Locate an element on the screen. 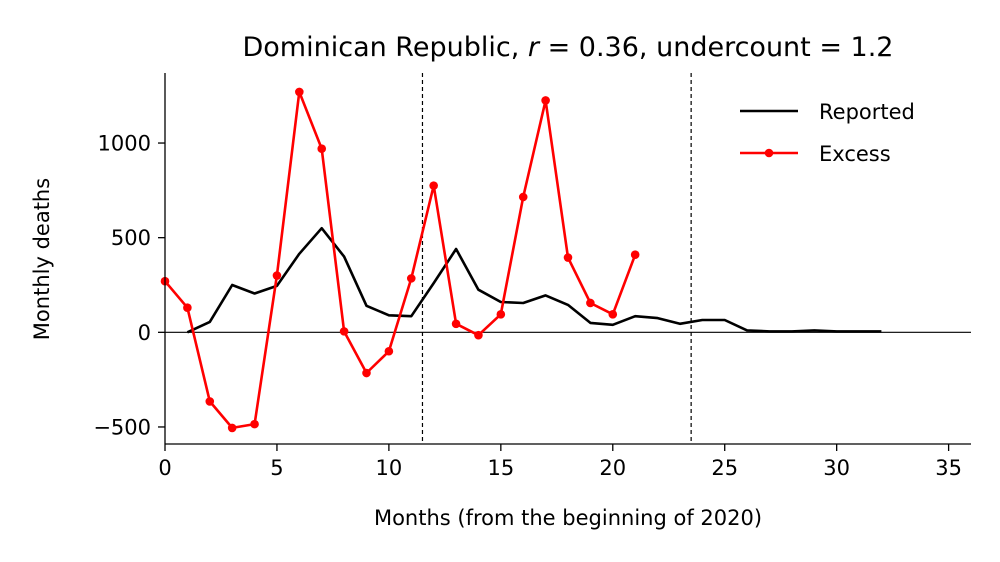  legend: Reported Excess is located at coordinates (827, 133).